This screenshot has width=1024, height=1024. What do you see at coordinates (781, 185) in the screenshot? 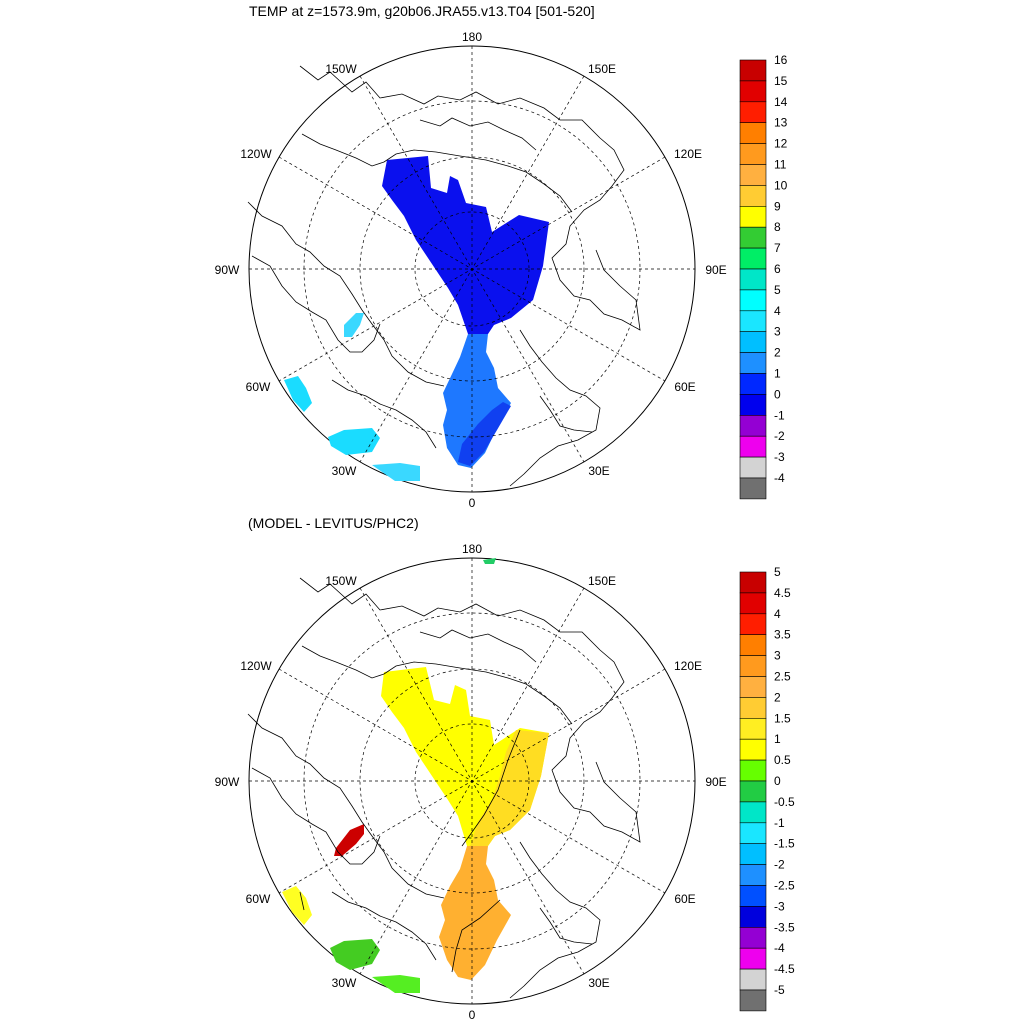
I see `colorbar-tick-label: 10` at bounding box center [781, 185].